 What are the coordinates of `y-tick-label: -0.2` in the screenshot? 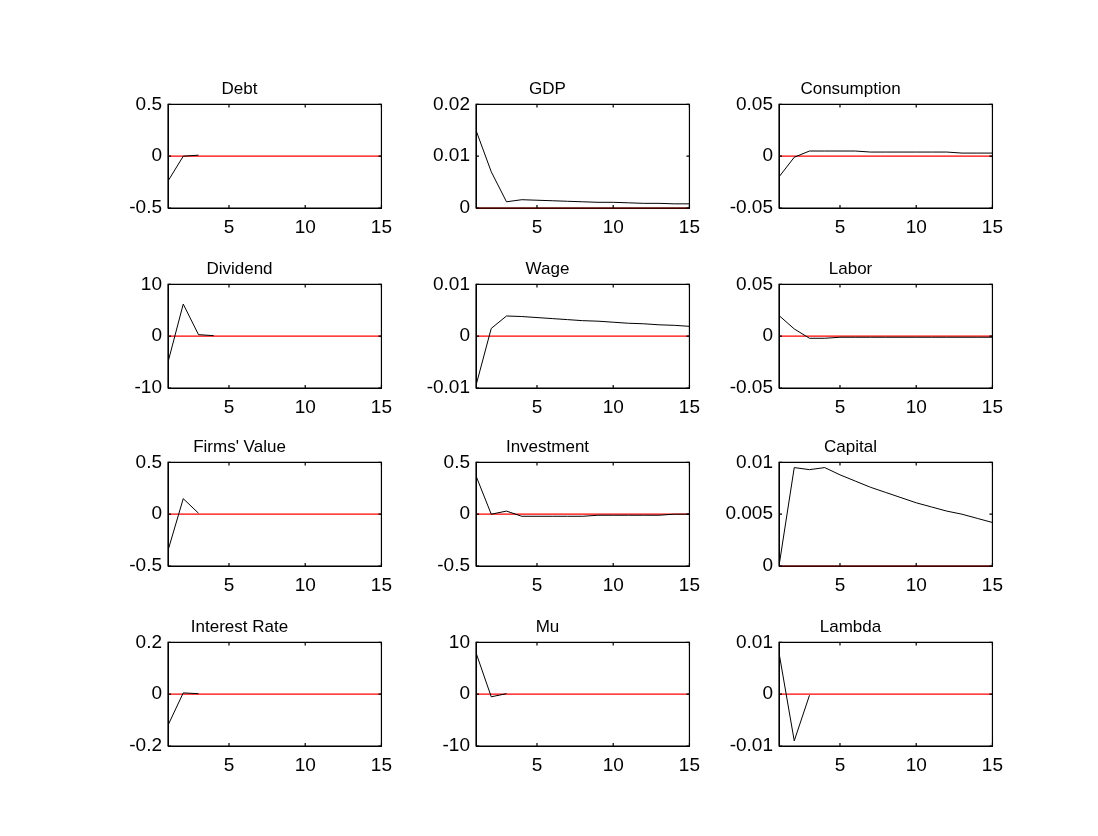 It's located at (145, 745).